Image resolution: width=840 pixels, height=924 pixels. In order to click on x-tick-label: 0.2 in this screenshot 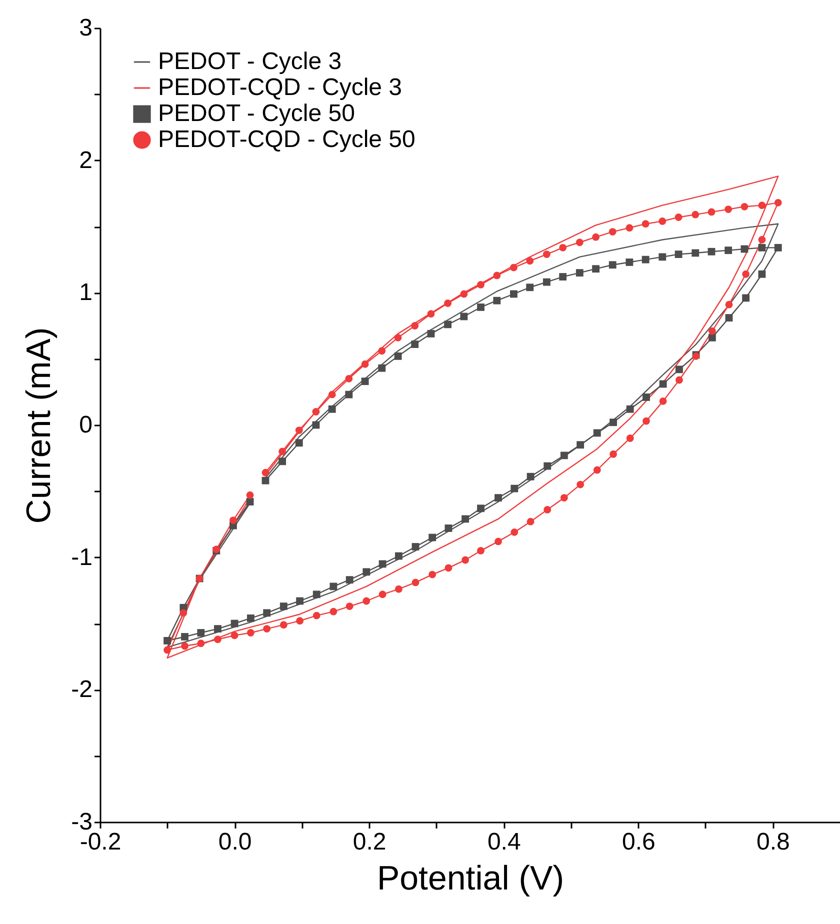, I will do `click(369, 842)`.